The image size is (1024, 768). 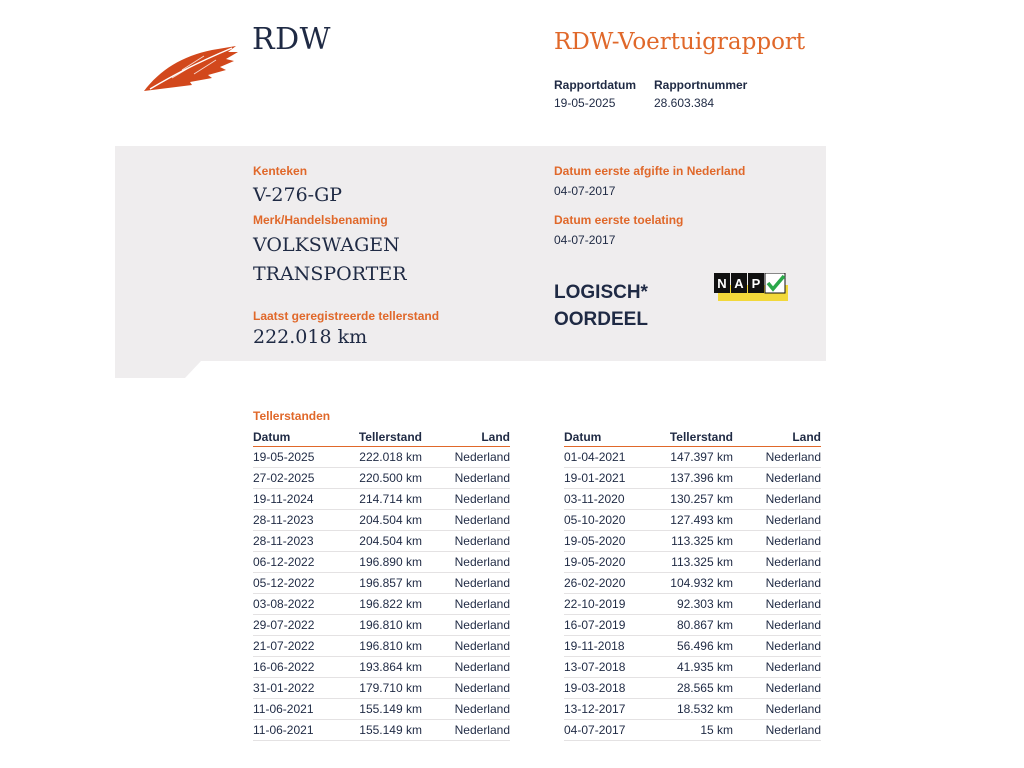 I want to click on reading-odometer: 179.710 km, so click(x=385, y=688).